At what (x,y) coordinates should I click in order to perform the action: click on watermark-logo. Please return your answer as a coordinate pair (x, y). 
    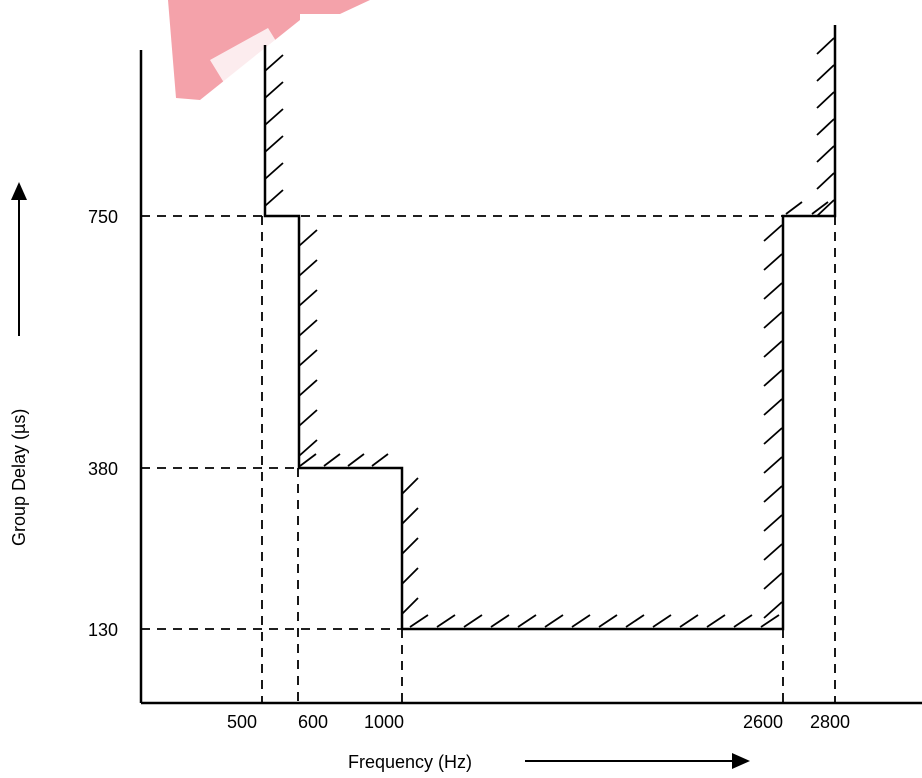
    Looking at the image, I should click on (269, 50).